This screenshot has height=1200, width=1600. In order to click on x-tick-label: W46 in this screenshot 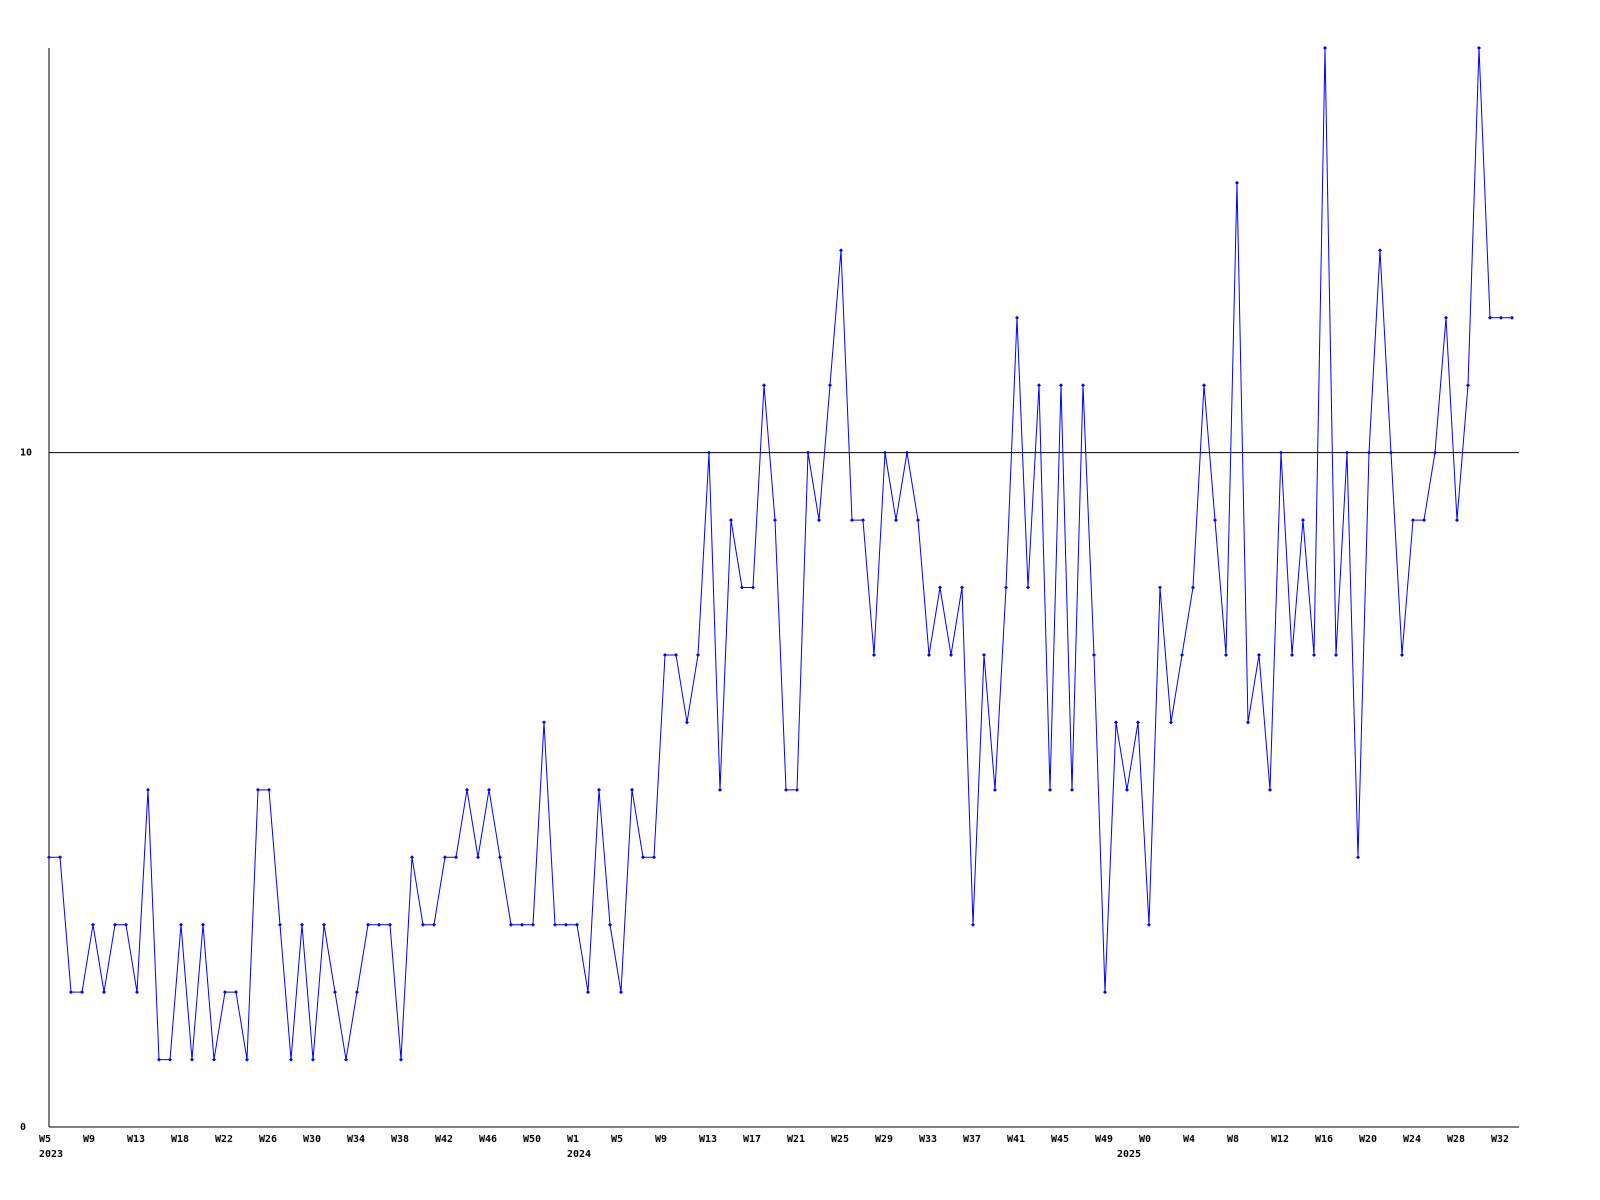, I will do `click(488, 1139)`.